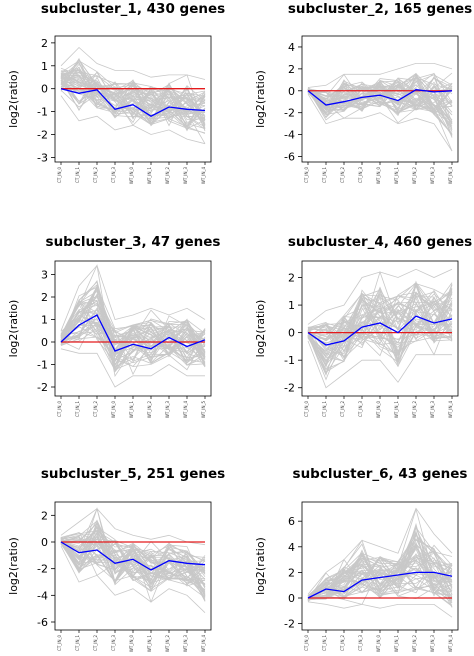 The height and width of the screenshot is (656, 474). I want to click on y-tick-label: -6, so click(289, 157).